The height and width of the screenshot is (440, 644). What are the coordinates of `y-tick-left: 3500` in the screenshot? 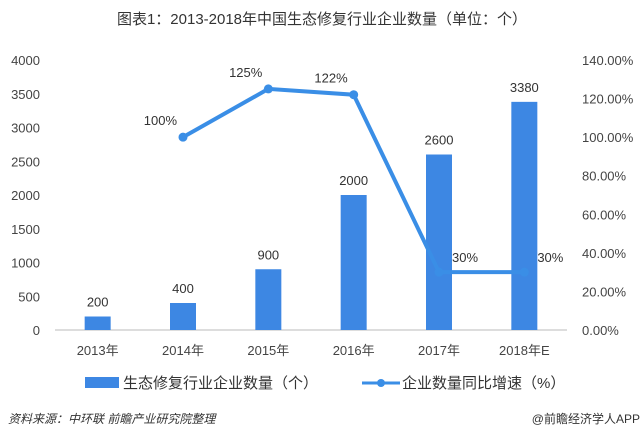 It's located at (25, 94).